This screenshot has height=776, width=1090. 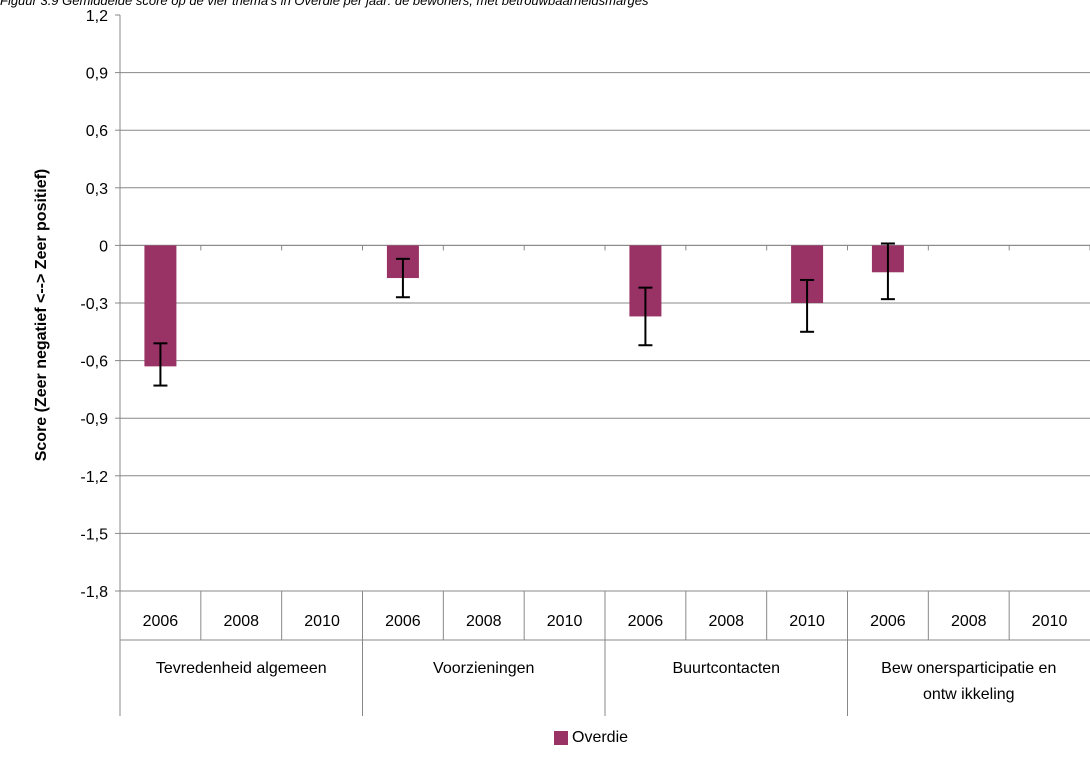 What do you see at coordinates (103, 246) in the screenshot?
I see `y-tick-label: 0` at bounding box center [103, 246].